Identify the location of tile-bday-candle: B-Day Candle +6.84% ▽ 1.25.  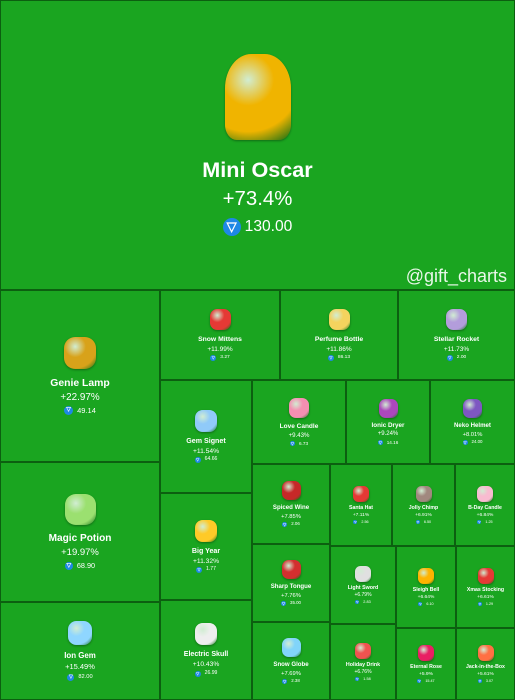
(485, 505).